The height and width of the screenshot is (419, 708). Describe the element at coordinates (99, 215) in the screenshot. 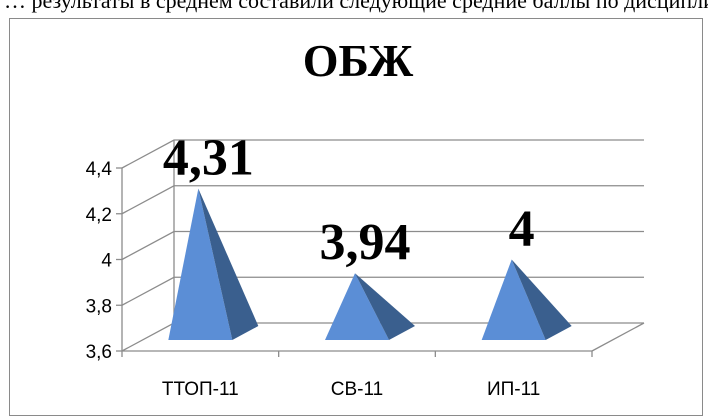

I see `y-tick-label: 4,2` at that location.